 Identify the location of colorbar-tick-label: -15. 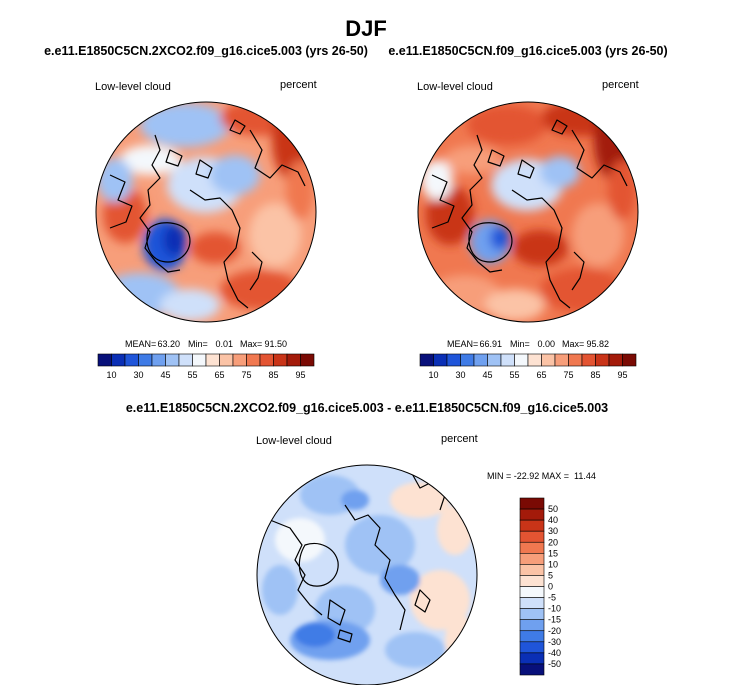
(554, 620).